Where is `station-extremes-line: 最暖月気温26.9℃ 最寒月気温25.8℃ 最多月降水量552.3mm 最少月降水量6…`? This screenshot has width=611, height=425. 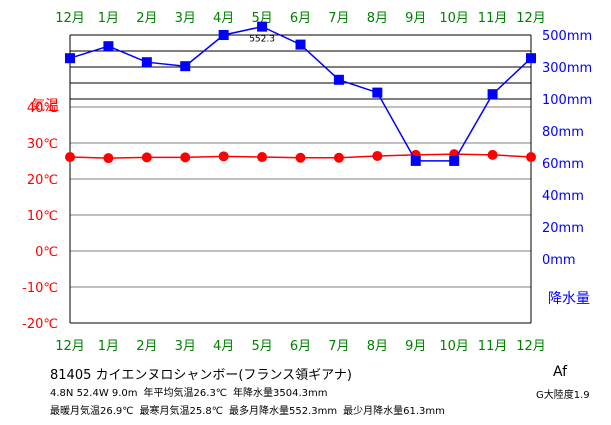 station-extremes-line: 最暖月気温26.9℃ 最寒月気温25.8℃ 最多月降水量552.3mm 最少月降水量6… is located at coordinates (247, 409).